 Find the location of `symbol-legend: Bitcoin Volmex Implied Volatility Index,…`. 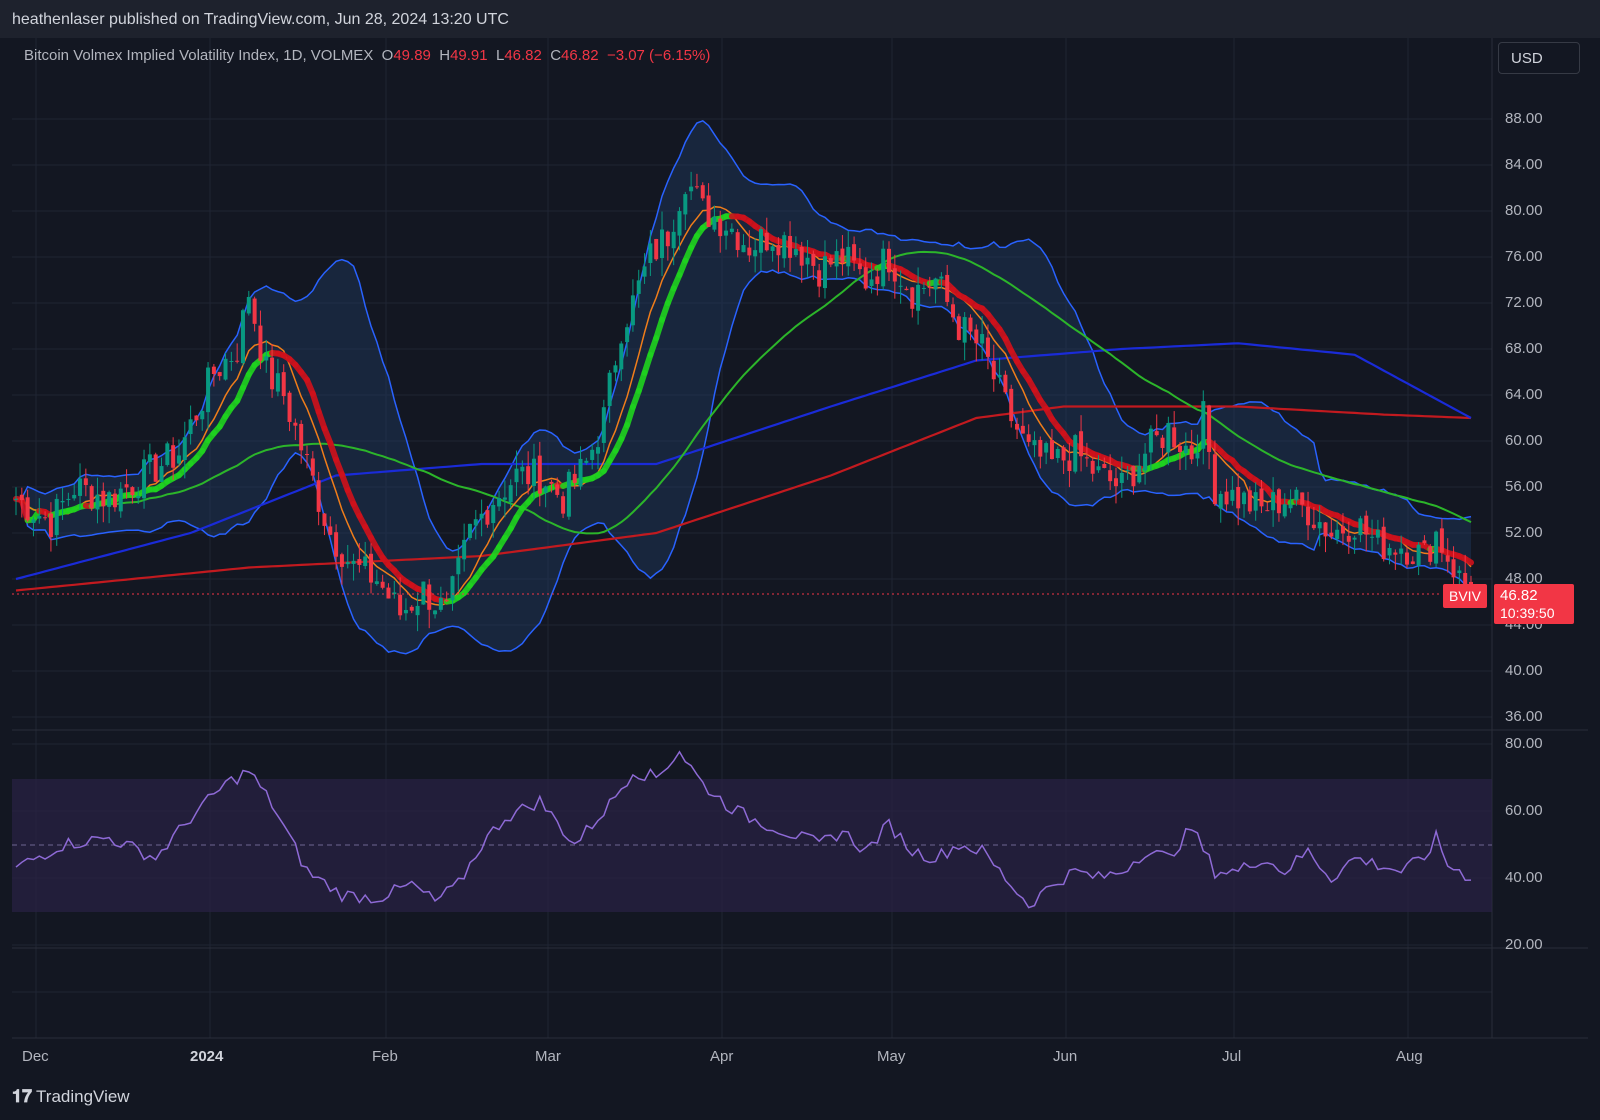

symbol-legend: Bitcoin Volmex Implied Volatility Index,… is located at coordinates (367, 55).